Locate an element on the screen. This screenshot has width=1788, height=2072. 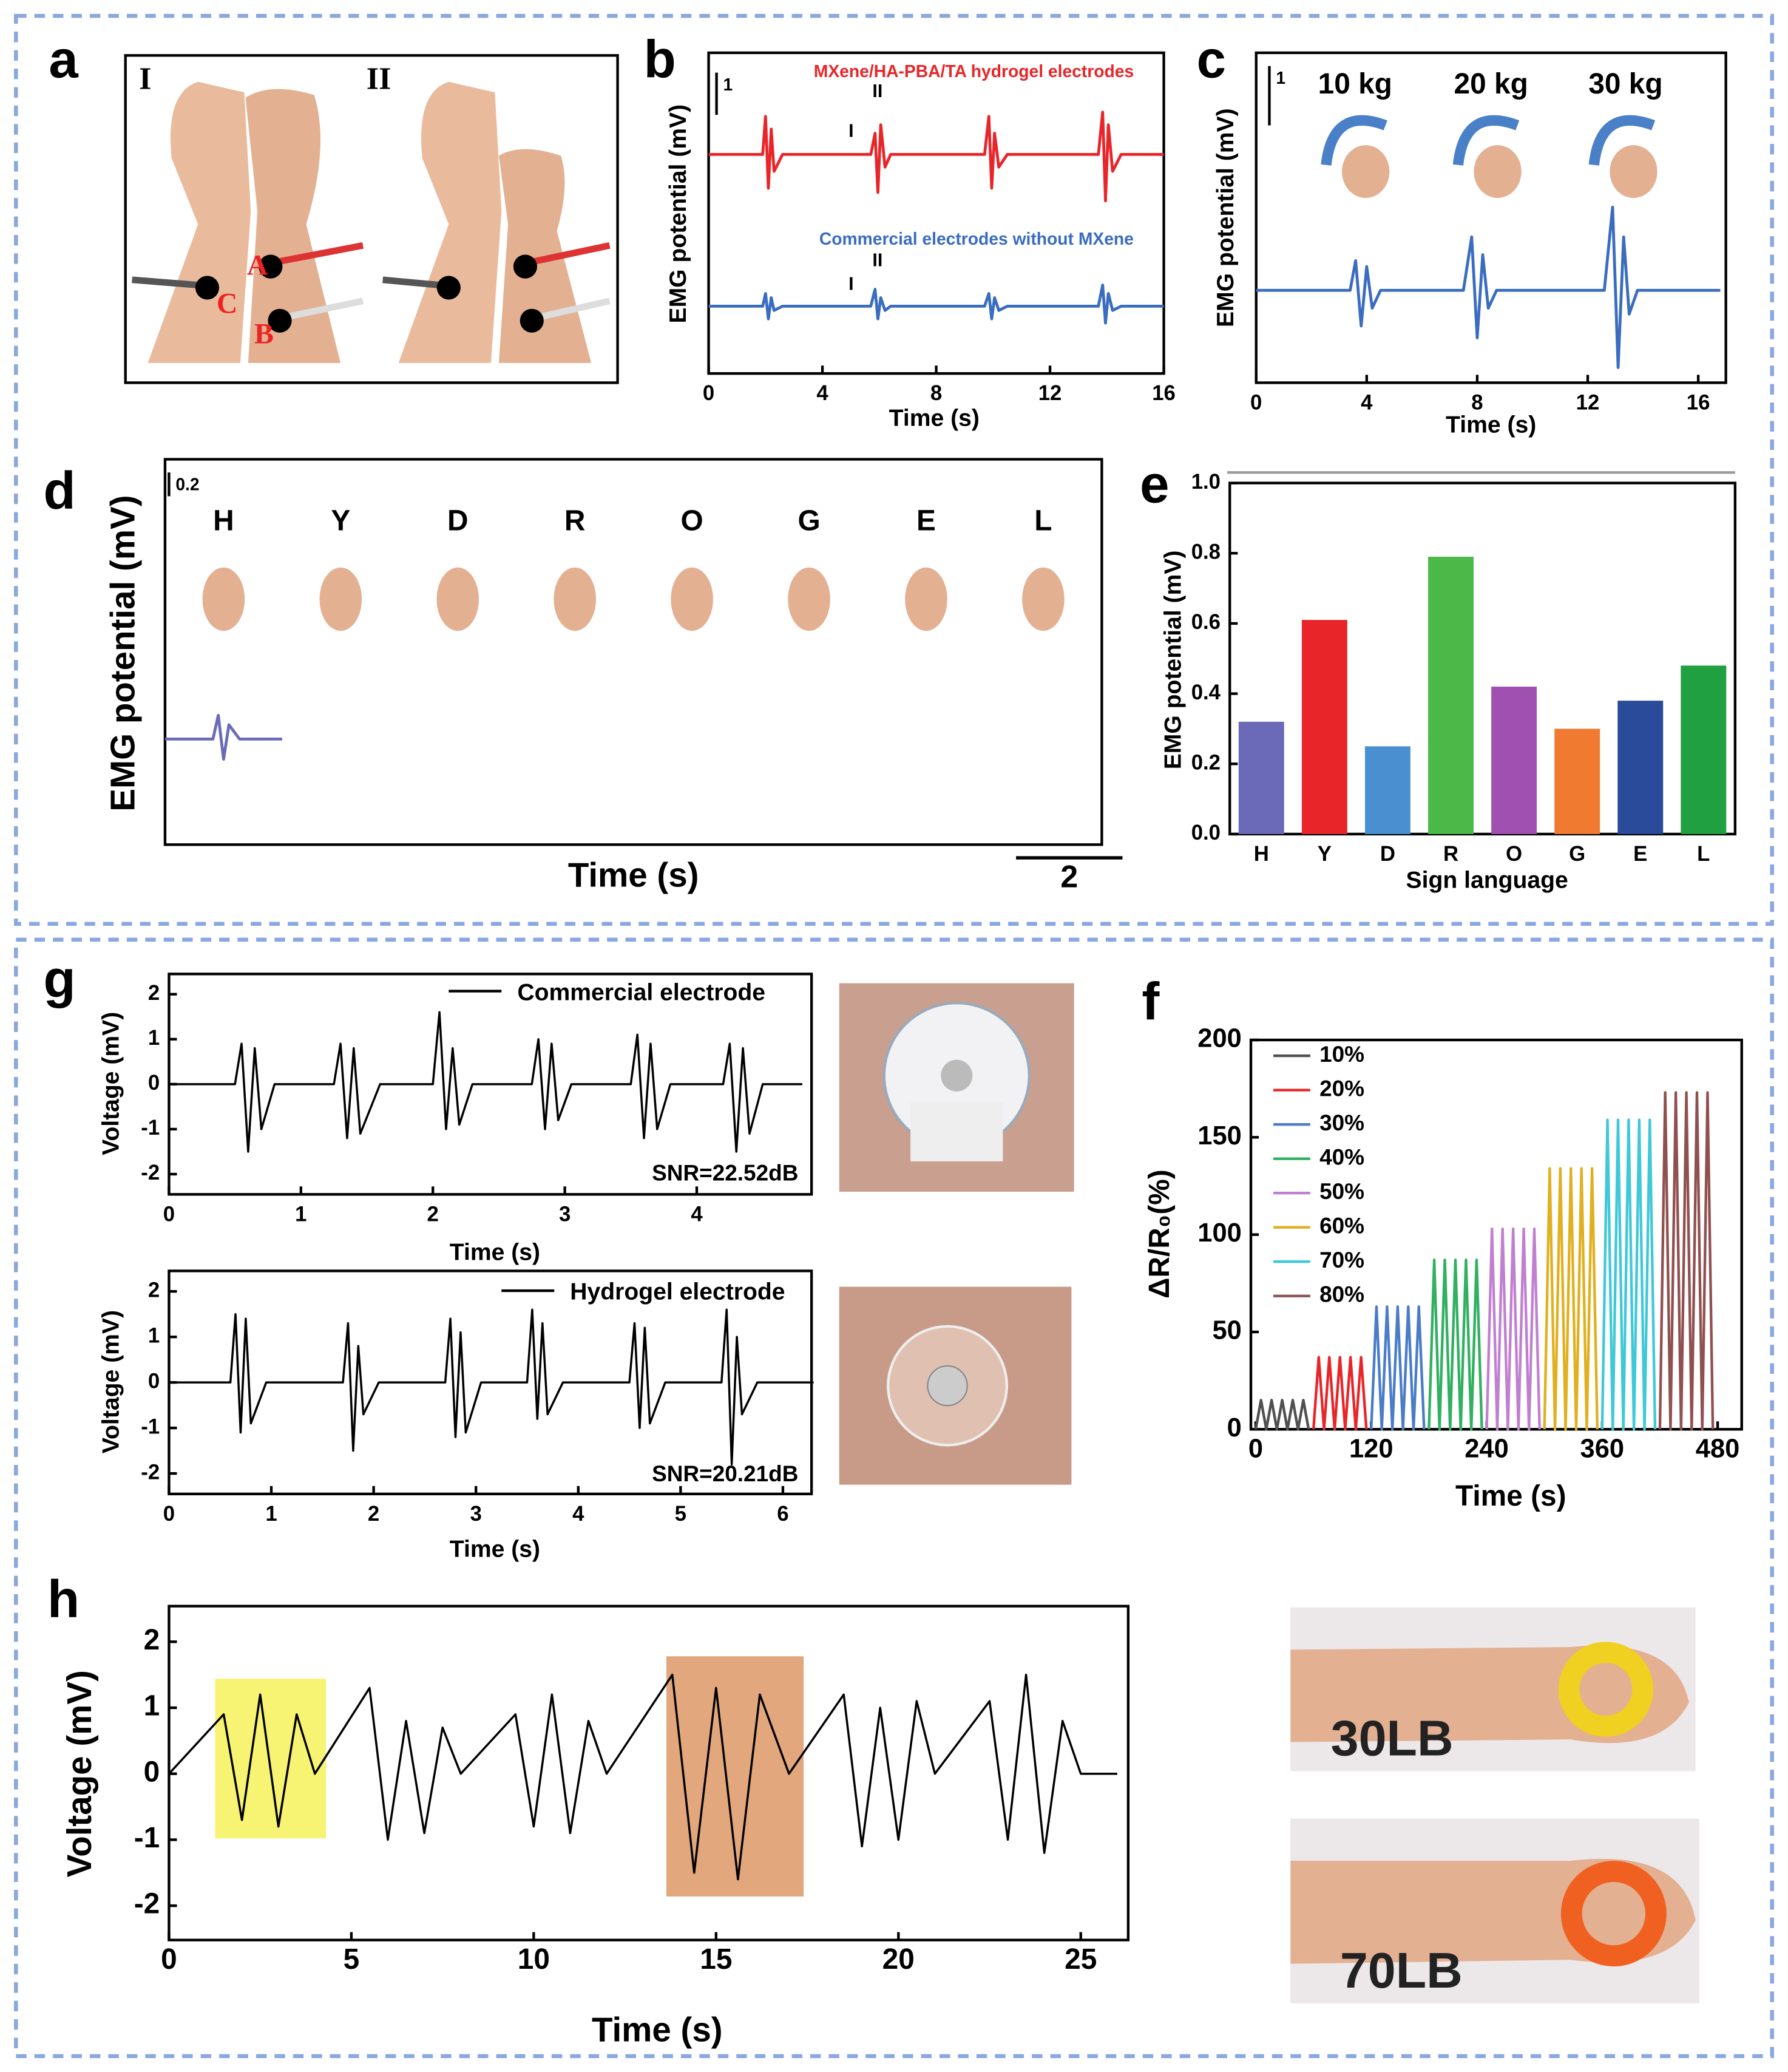
annotation: SNR=22.52dB is located at coordinates (725, 1173).